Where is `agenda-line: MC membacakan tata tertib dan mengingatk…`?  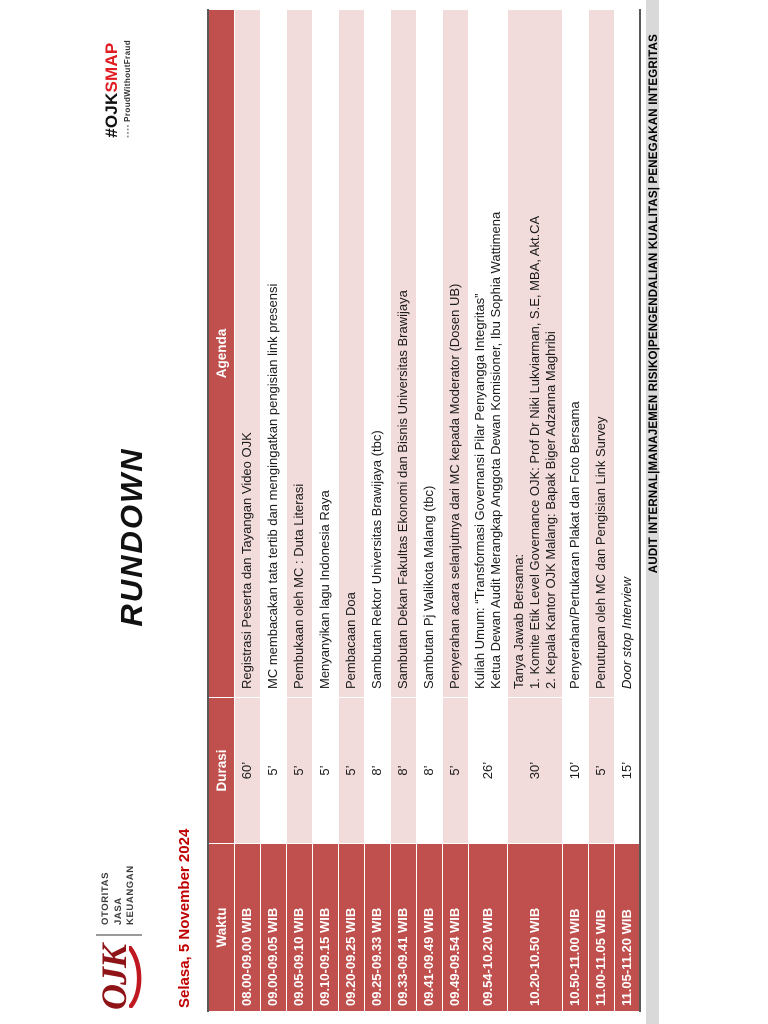
agenda-line: MC membacakan tata tertib dan mengingatk… is located at coordinates (272, 486).